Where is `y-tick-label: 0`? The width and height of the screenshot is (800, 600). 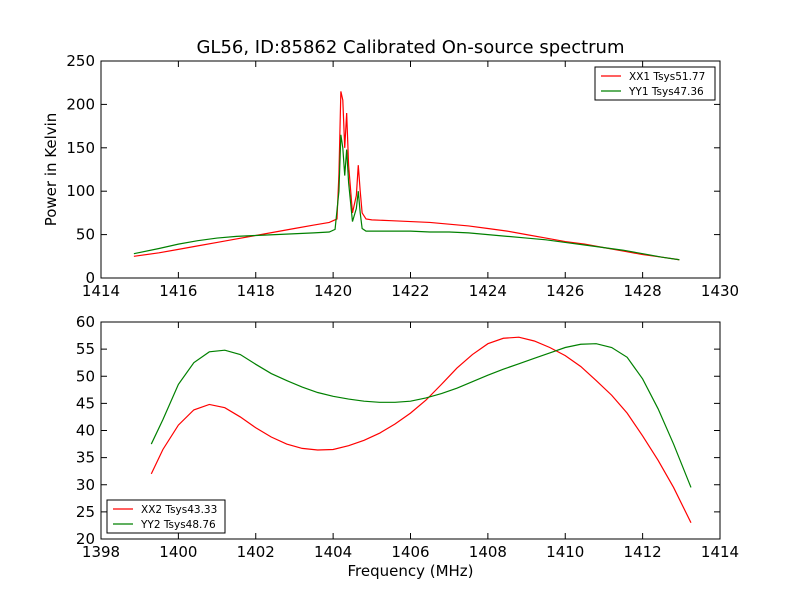 y-tick-label: 0 is located at coordinates (90, 278).